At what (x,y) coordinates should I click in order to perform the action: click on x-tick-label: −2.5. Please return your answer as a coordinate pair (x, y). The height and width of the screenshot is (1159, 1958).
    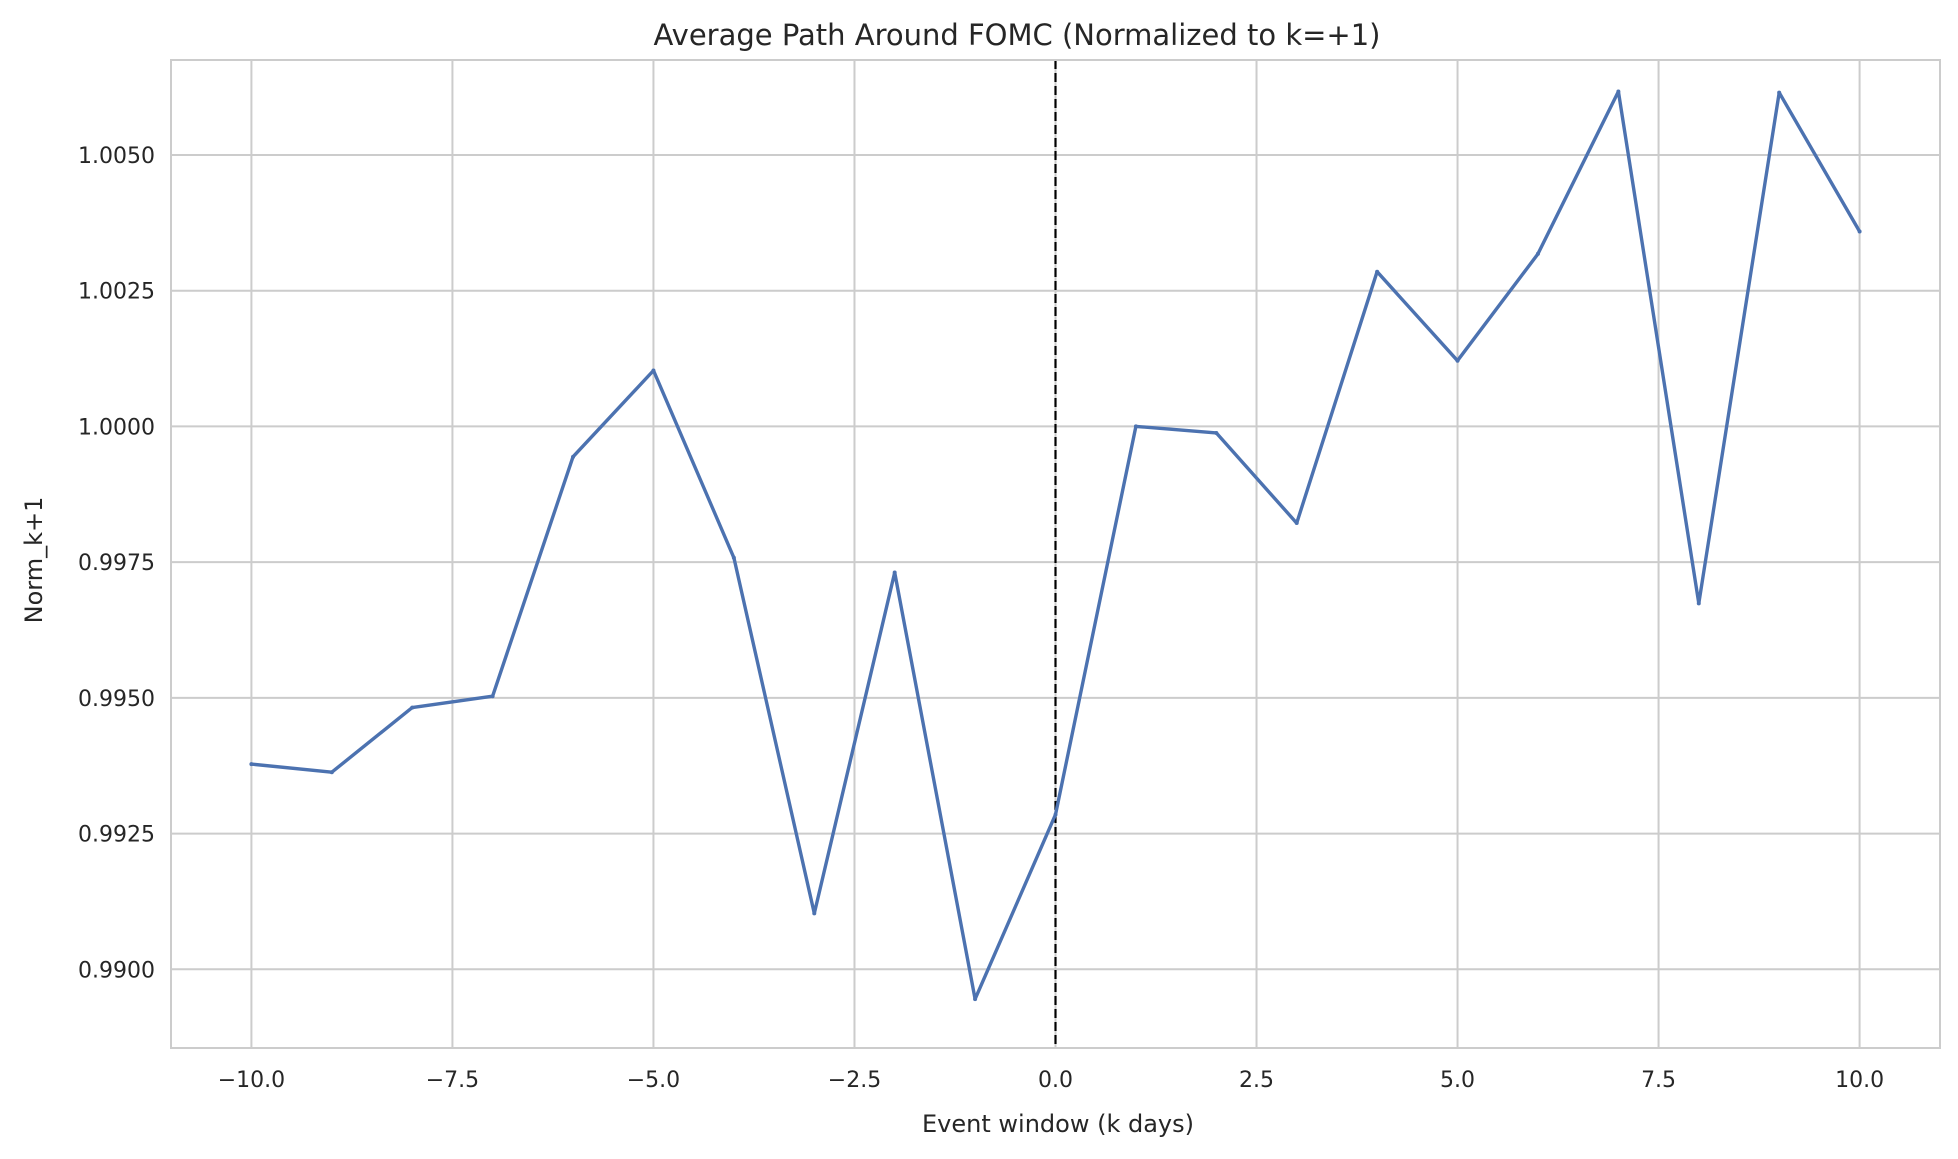
    Looking at the image, I should click on (854, 1080).